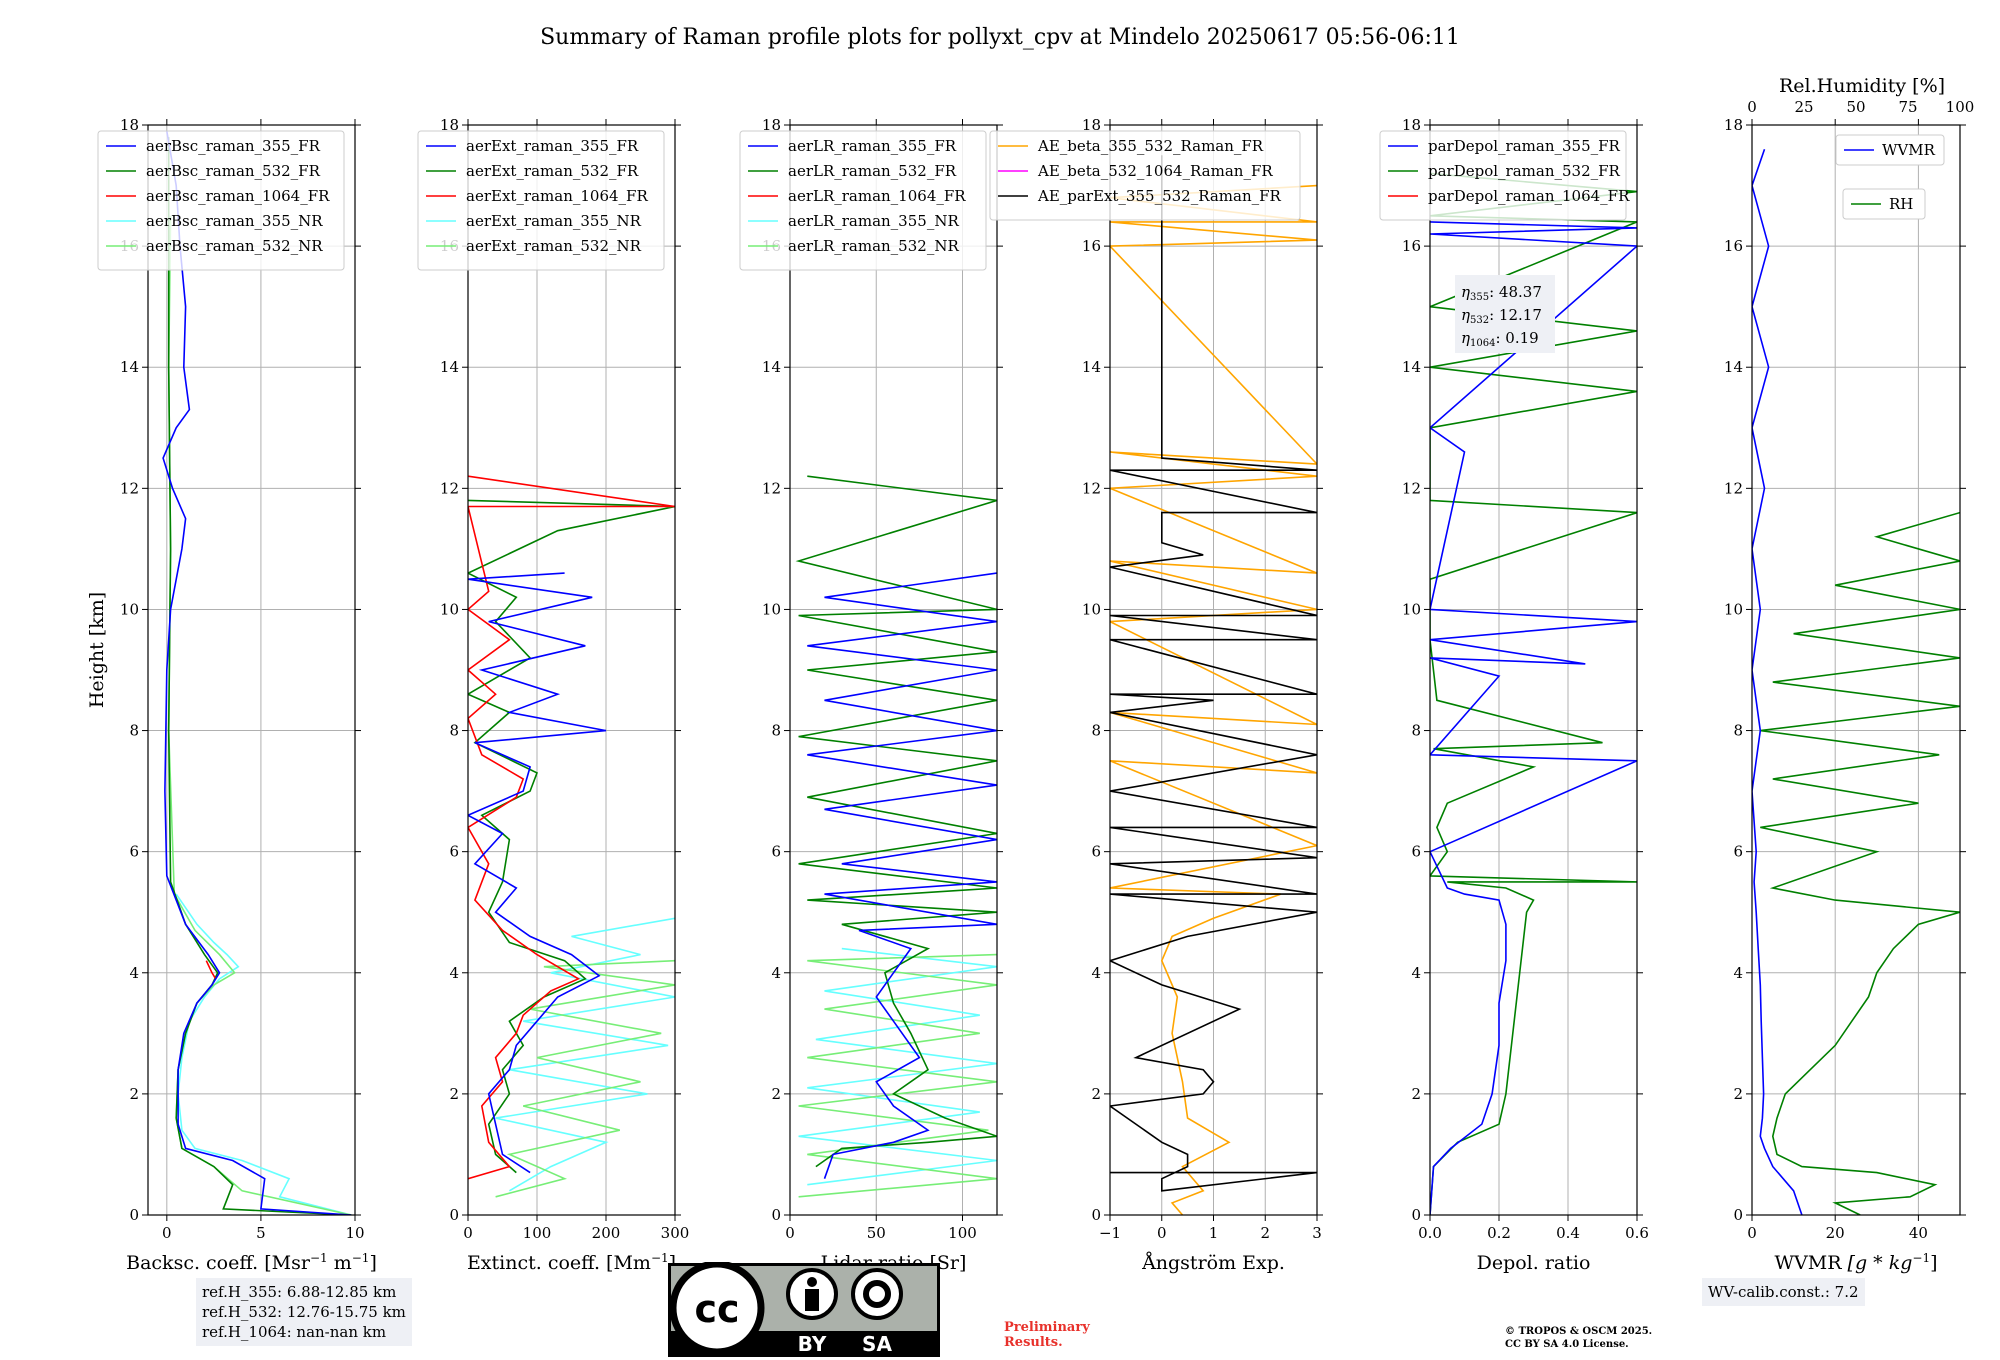 This screenshot has height=1360, width=2000. What do you see at coordinates (1213, 699) in the screenshot?
I see `series-line-AE_beta_355_532_Raman_FR` at bounding box center [1213, 699].